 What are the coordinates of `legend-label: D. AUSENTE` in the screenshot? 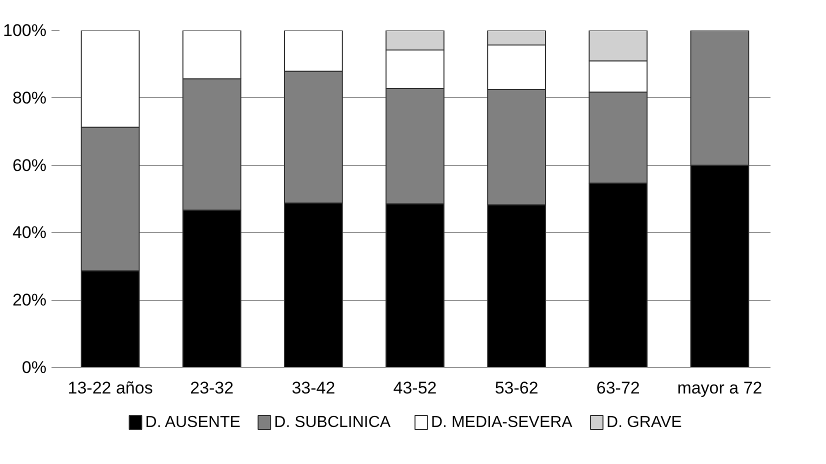 It's located at (192, 422).